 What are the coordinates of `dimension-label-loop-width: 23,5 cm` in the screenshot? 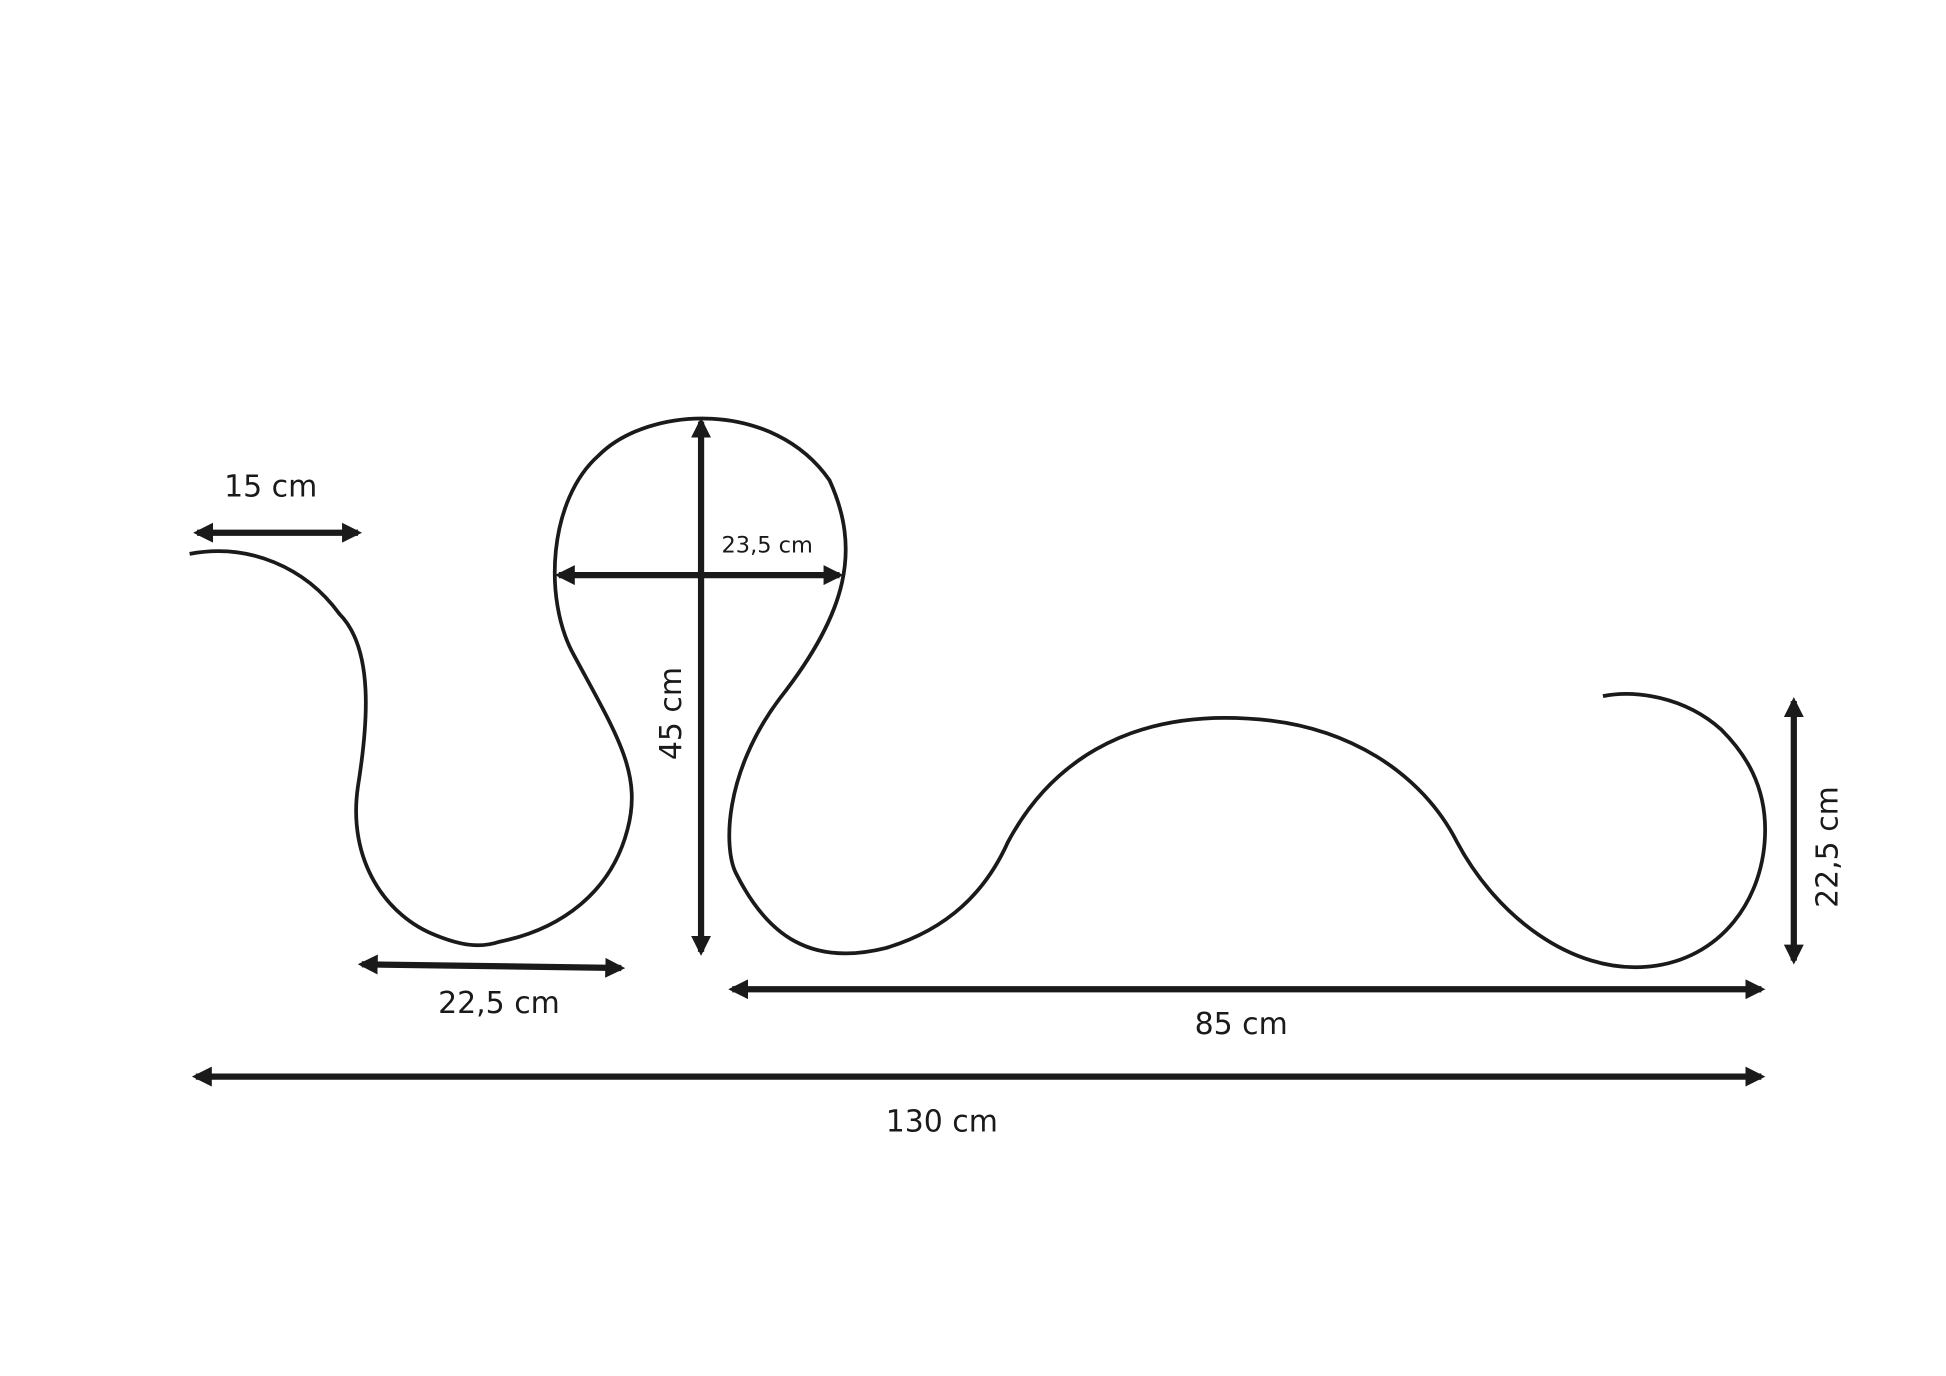 It's located at (767, 546).